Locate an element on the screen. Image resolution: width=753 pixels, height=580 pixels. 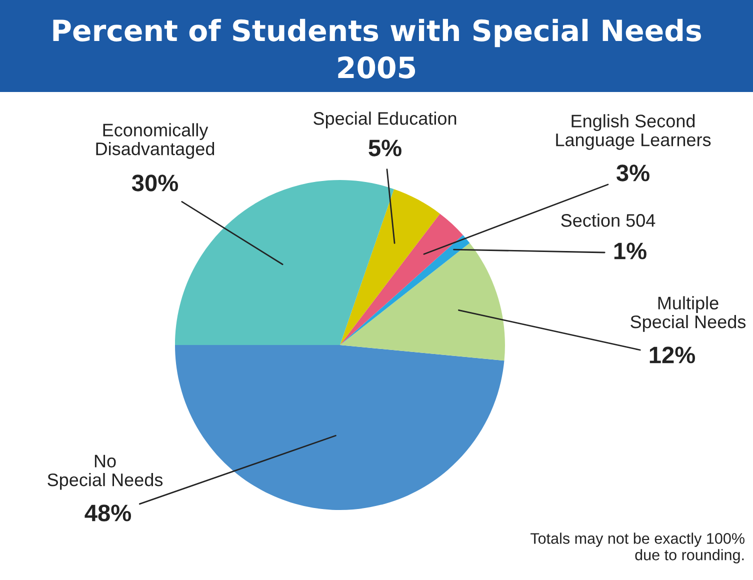
slice-label: Economically Disadvantaged is located at coordinates (155, 141).